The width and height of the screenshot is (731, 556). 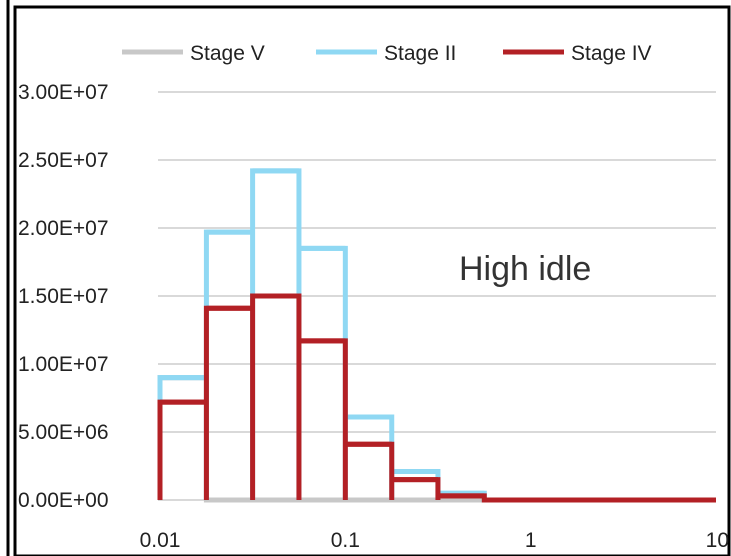 I want to click on x-tick-label: 0.01, so click(x=160, y=540).